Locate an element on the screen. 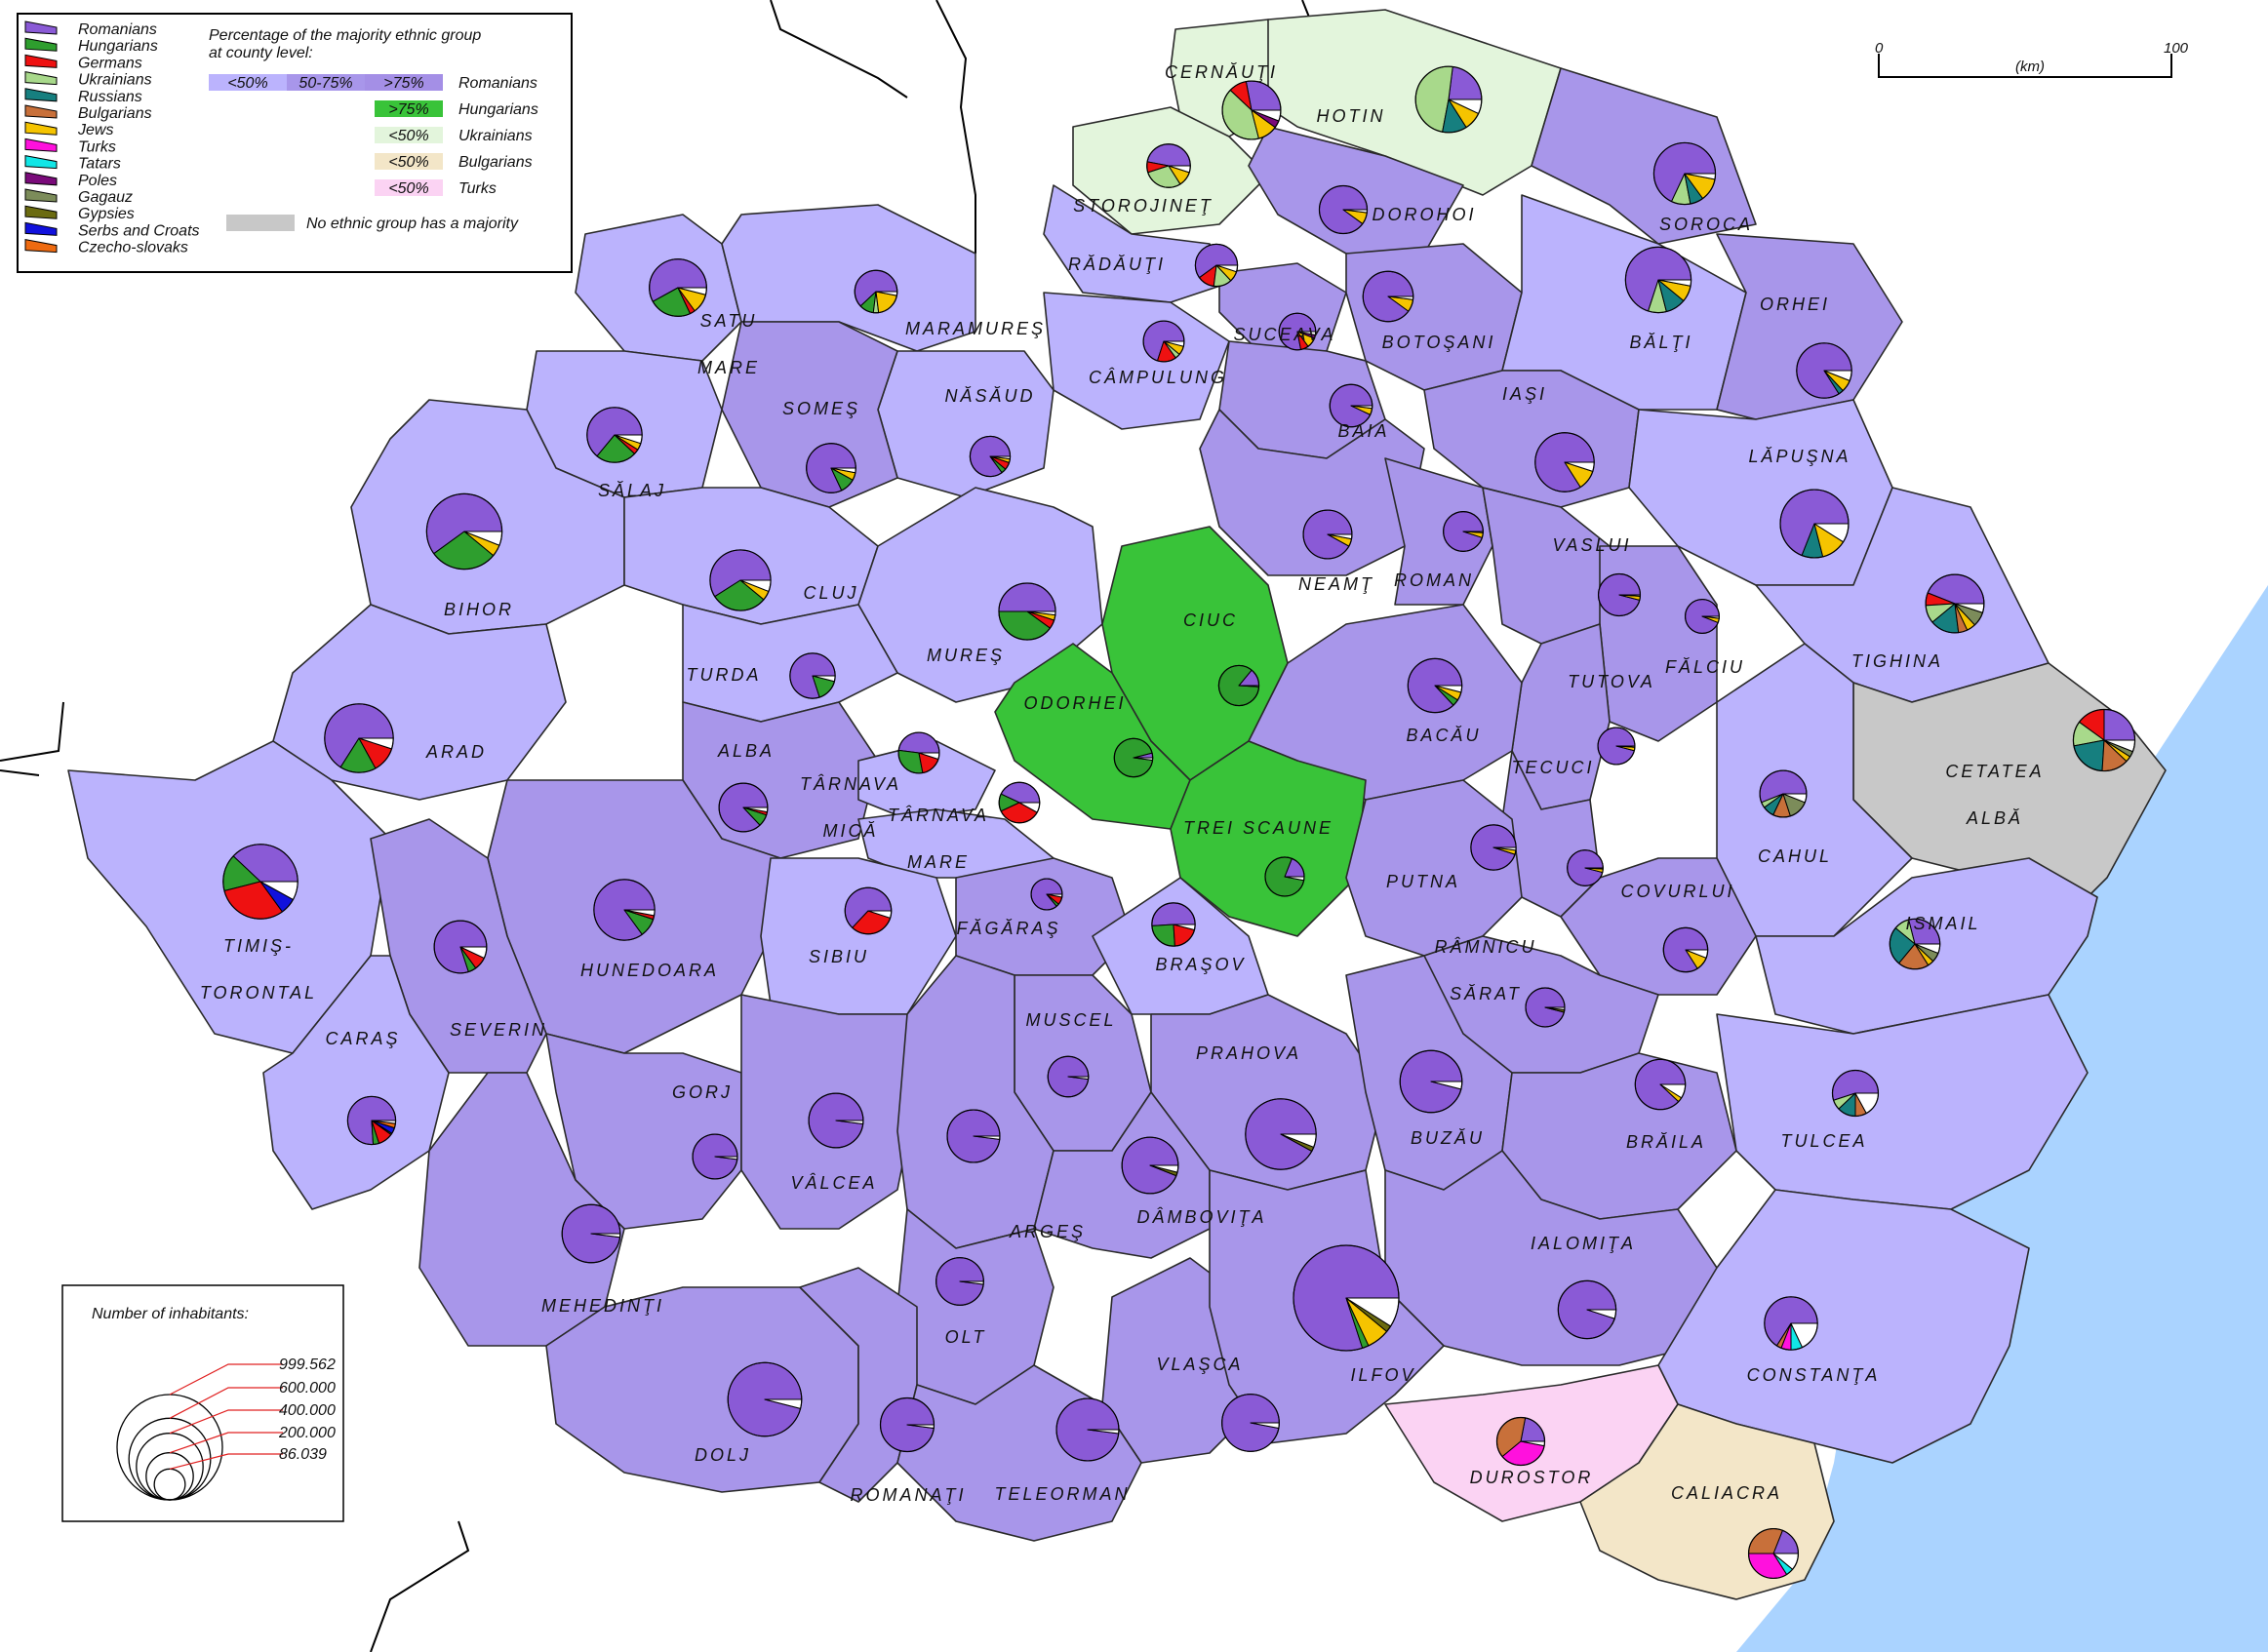 The height and width of the screenshot is (1652, 2268). pie-suceava is located at coordinates (1297, 331).